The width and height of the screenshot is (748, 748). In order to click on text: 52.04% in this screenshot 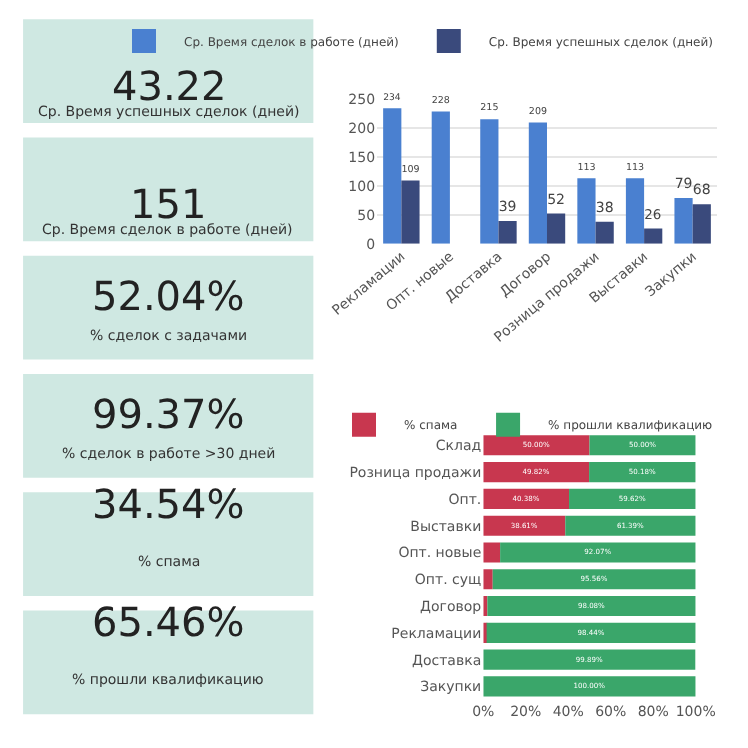, I will do `click(168, 296)`.